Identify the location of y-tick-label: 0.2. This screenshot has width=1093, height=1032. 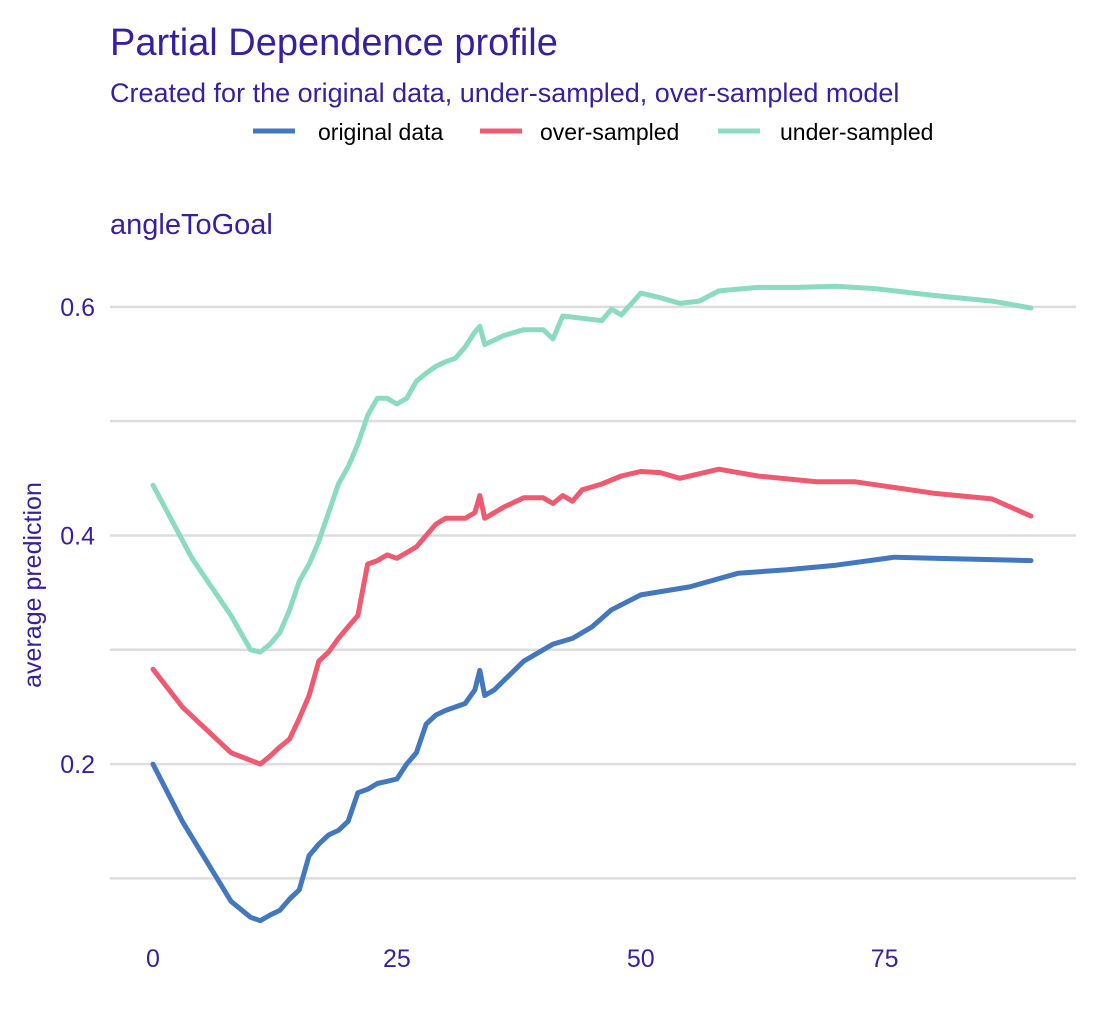
(77, 765).